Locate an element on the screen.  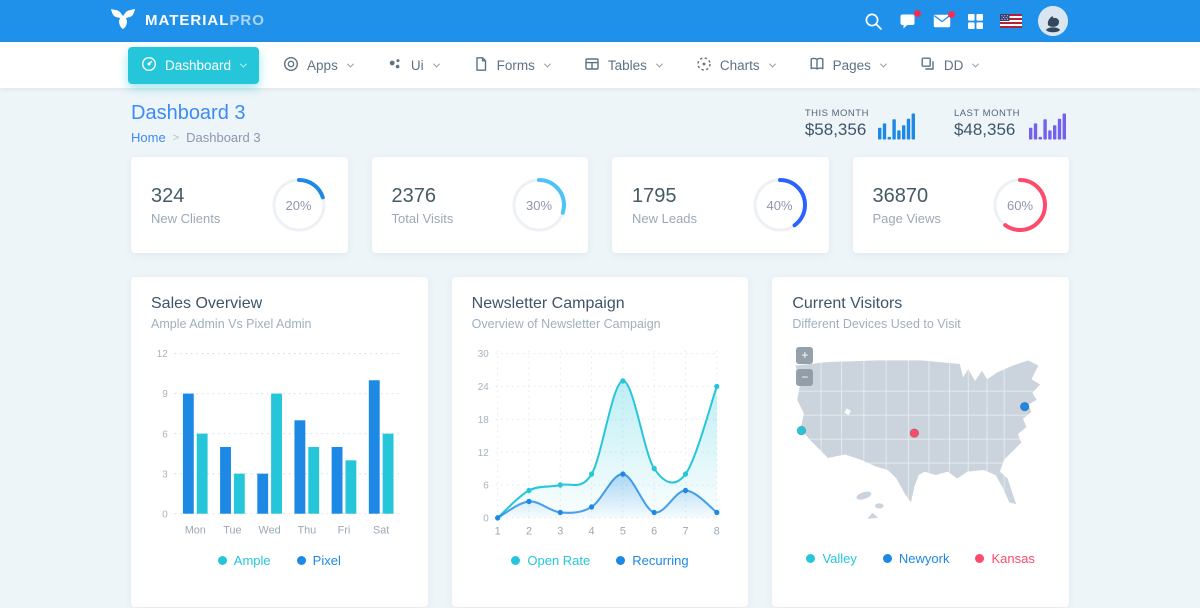
svg-text: 2 is located at coordinates (529, 531).